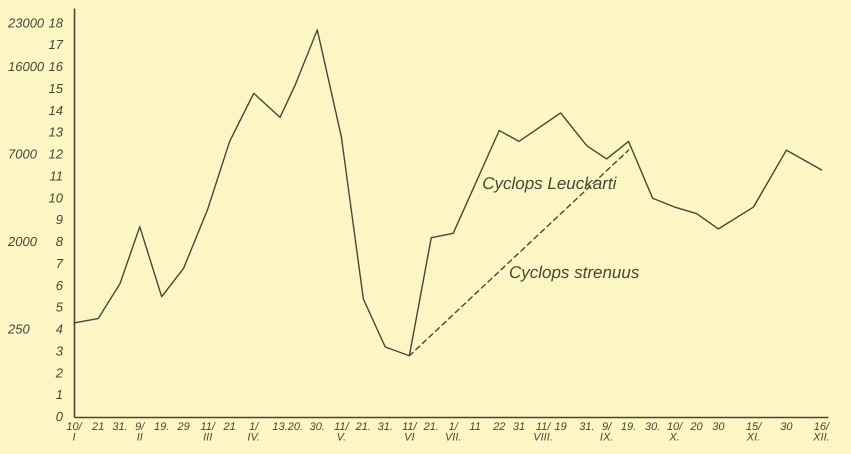  I want to click on x-tick-label: 11, so click(475, 427).